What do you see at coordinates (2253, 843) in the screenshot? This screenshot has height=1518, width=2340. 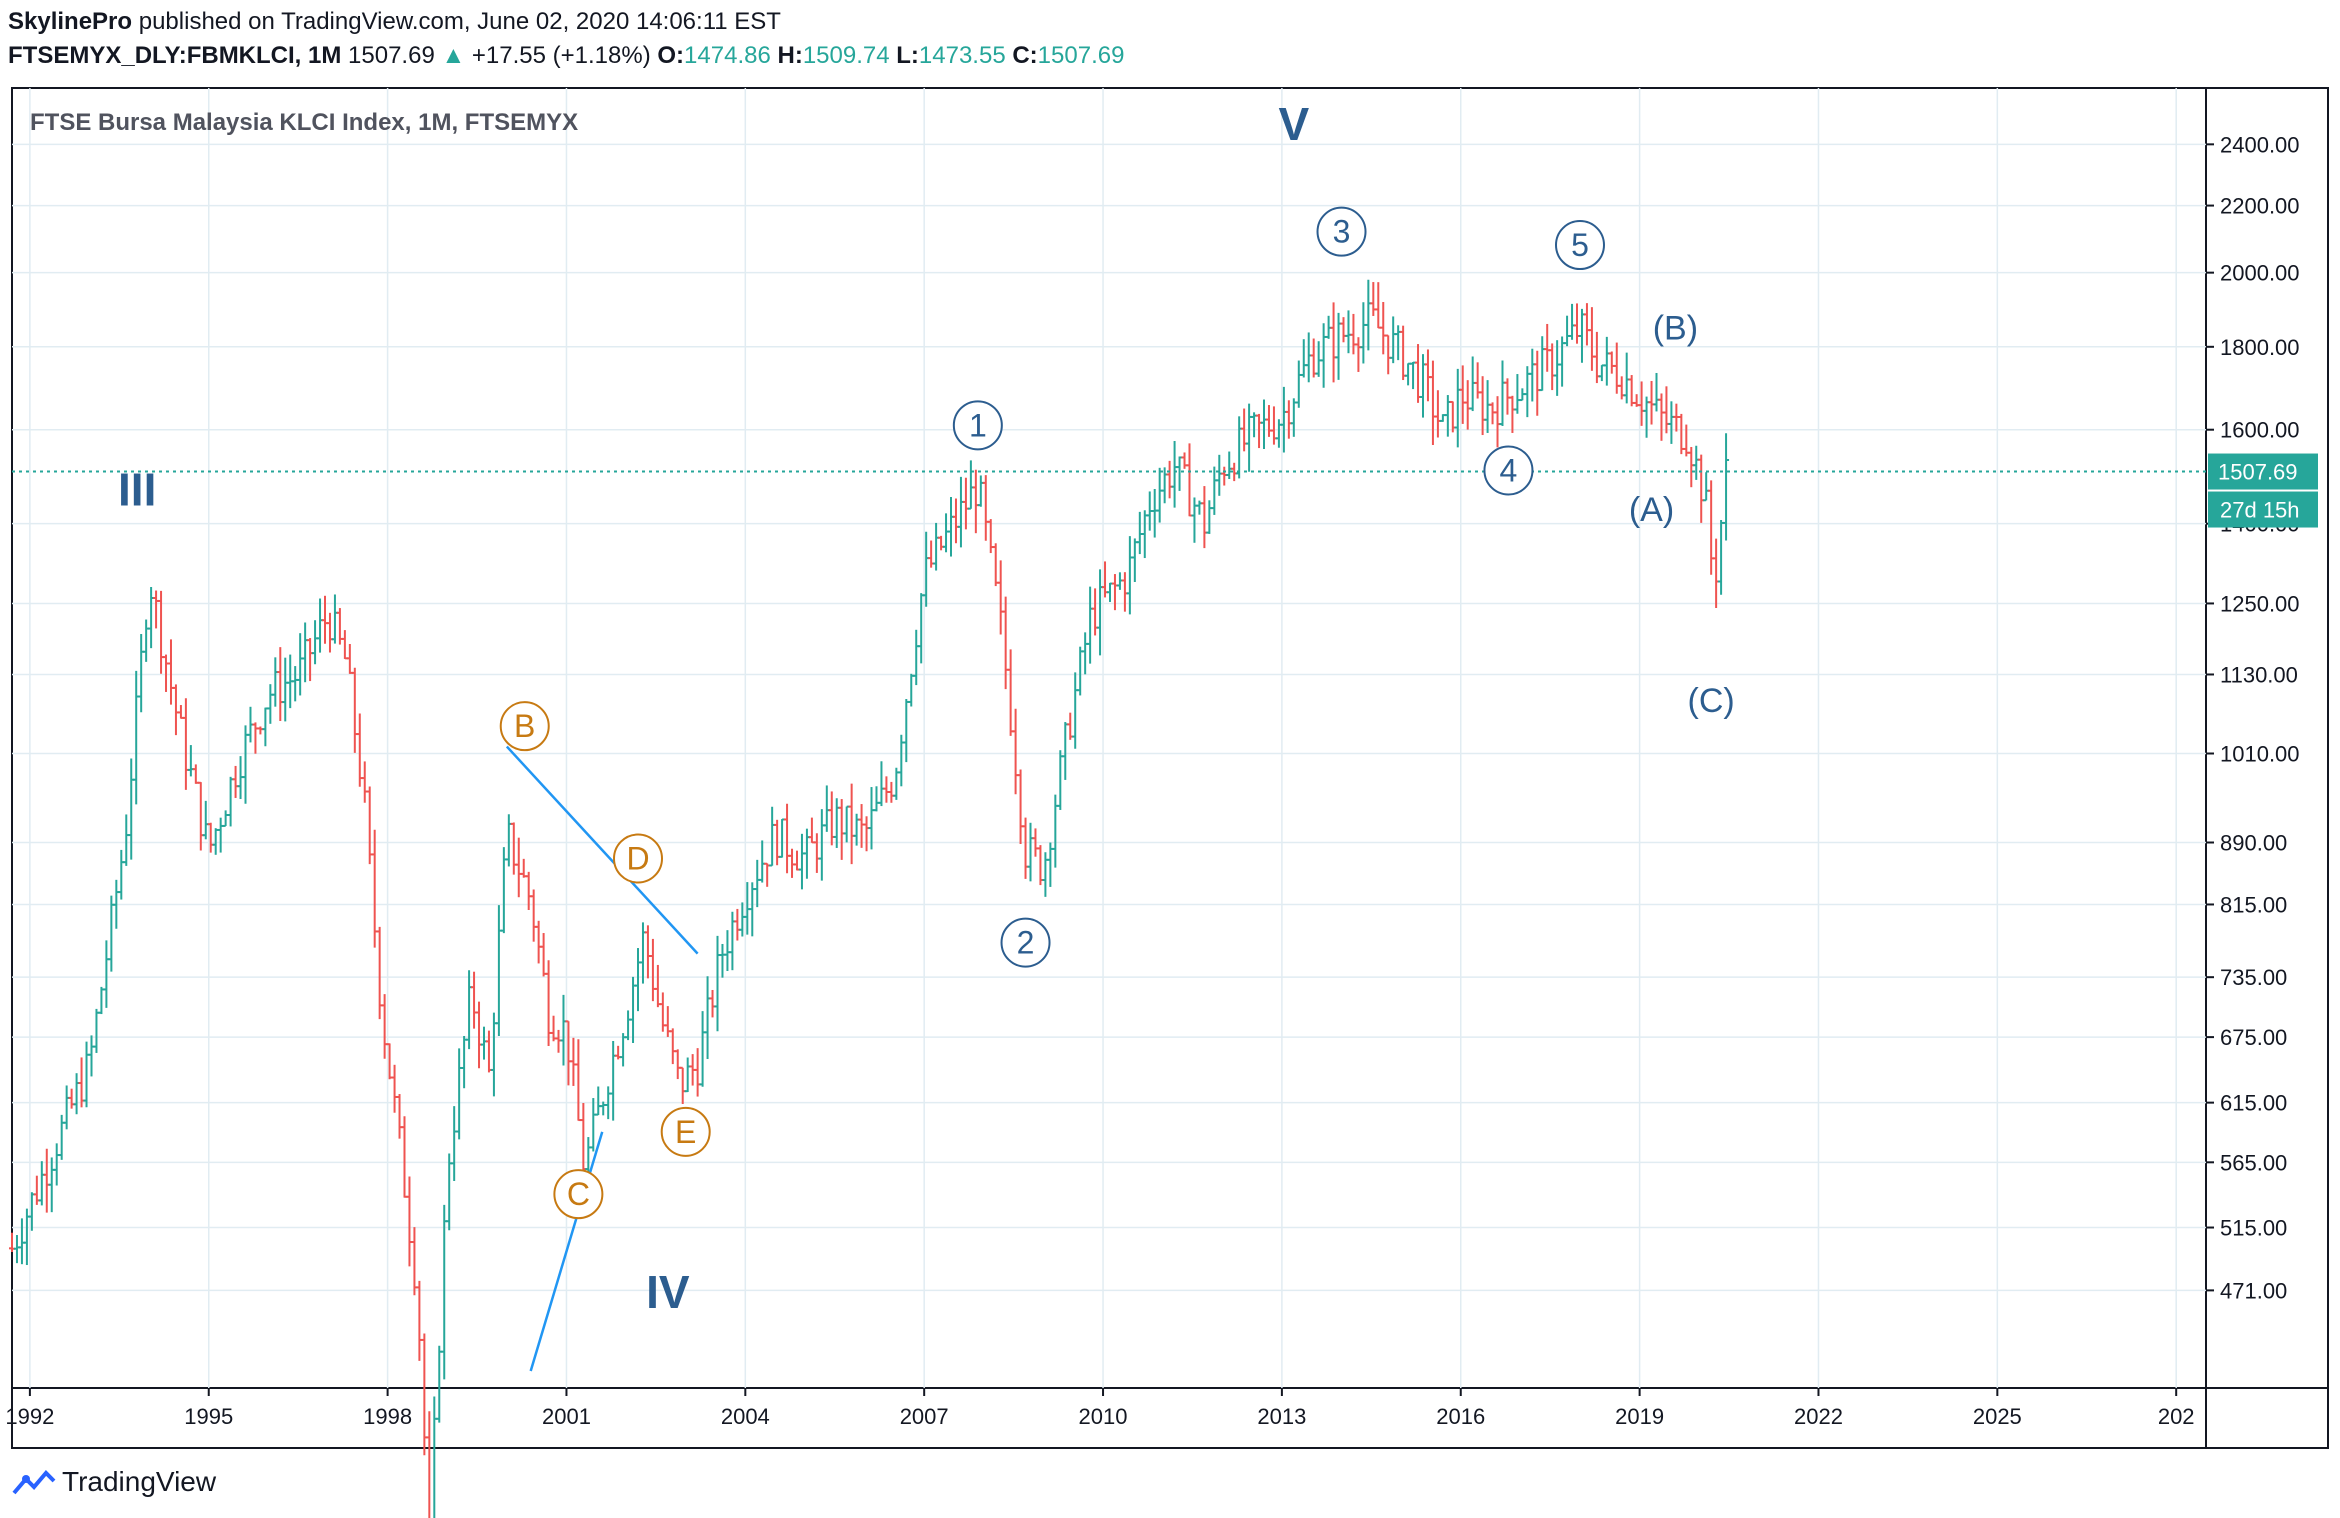 I see `y-tick-label: 890.00` at bounding box center [2253, 843].